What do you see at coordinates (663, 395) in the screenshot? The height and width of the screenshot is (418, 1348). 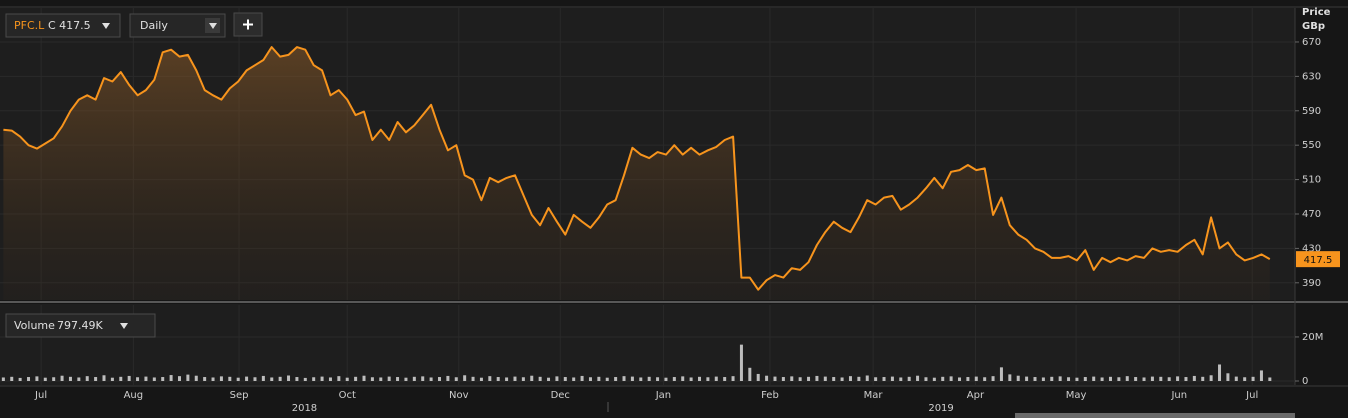 I see `x-tick-label: Jan` at bounding box center [663, 395].